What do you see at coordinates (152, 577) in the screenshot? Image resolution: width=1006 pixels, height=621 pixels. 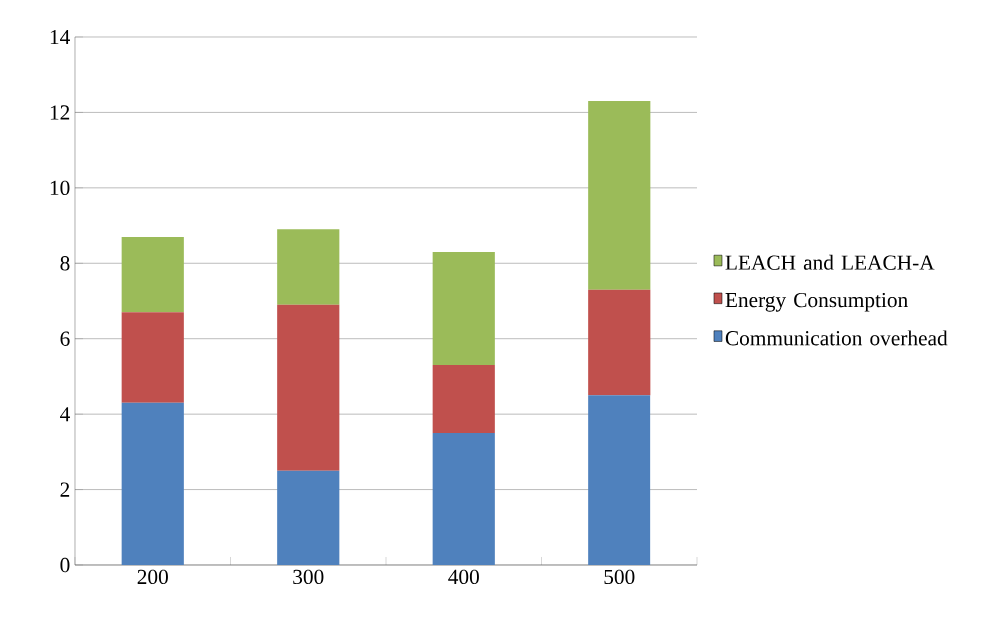 I see `x-tick-label: 200` at bounding box center [152, 577].